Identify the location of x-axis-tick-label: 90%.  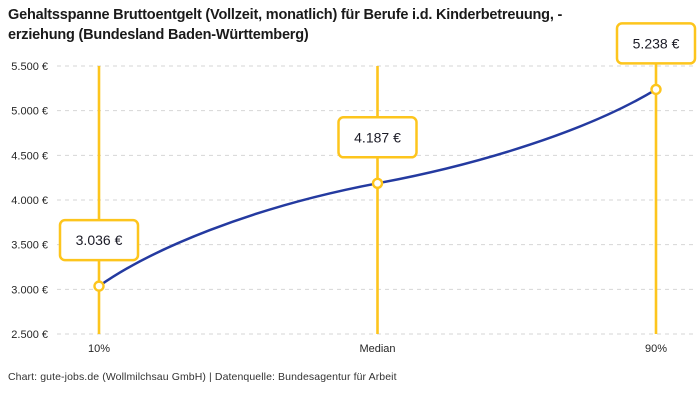
(656, 349).